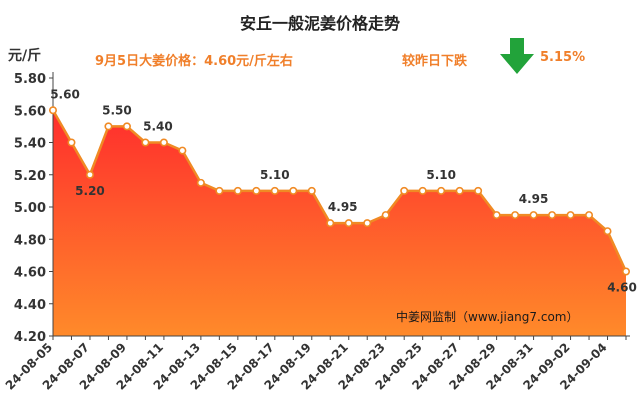  I want to click on chart-title: 安丘一般泥姜价格走势, so click(319, 23).